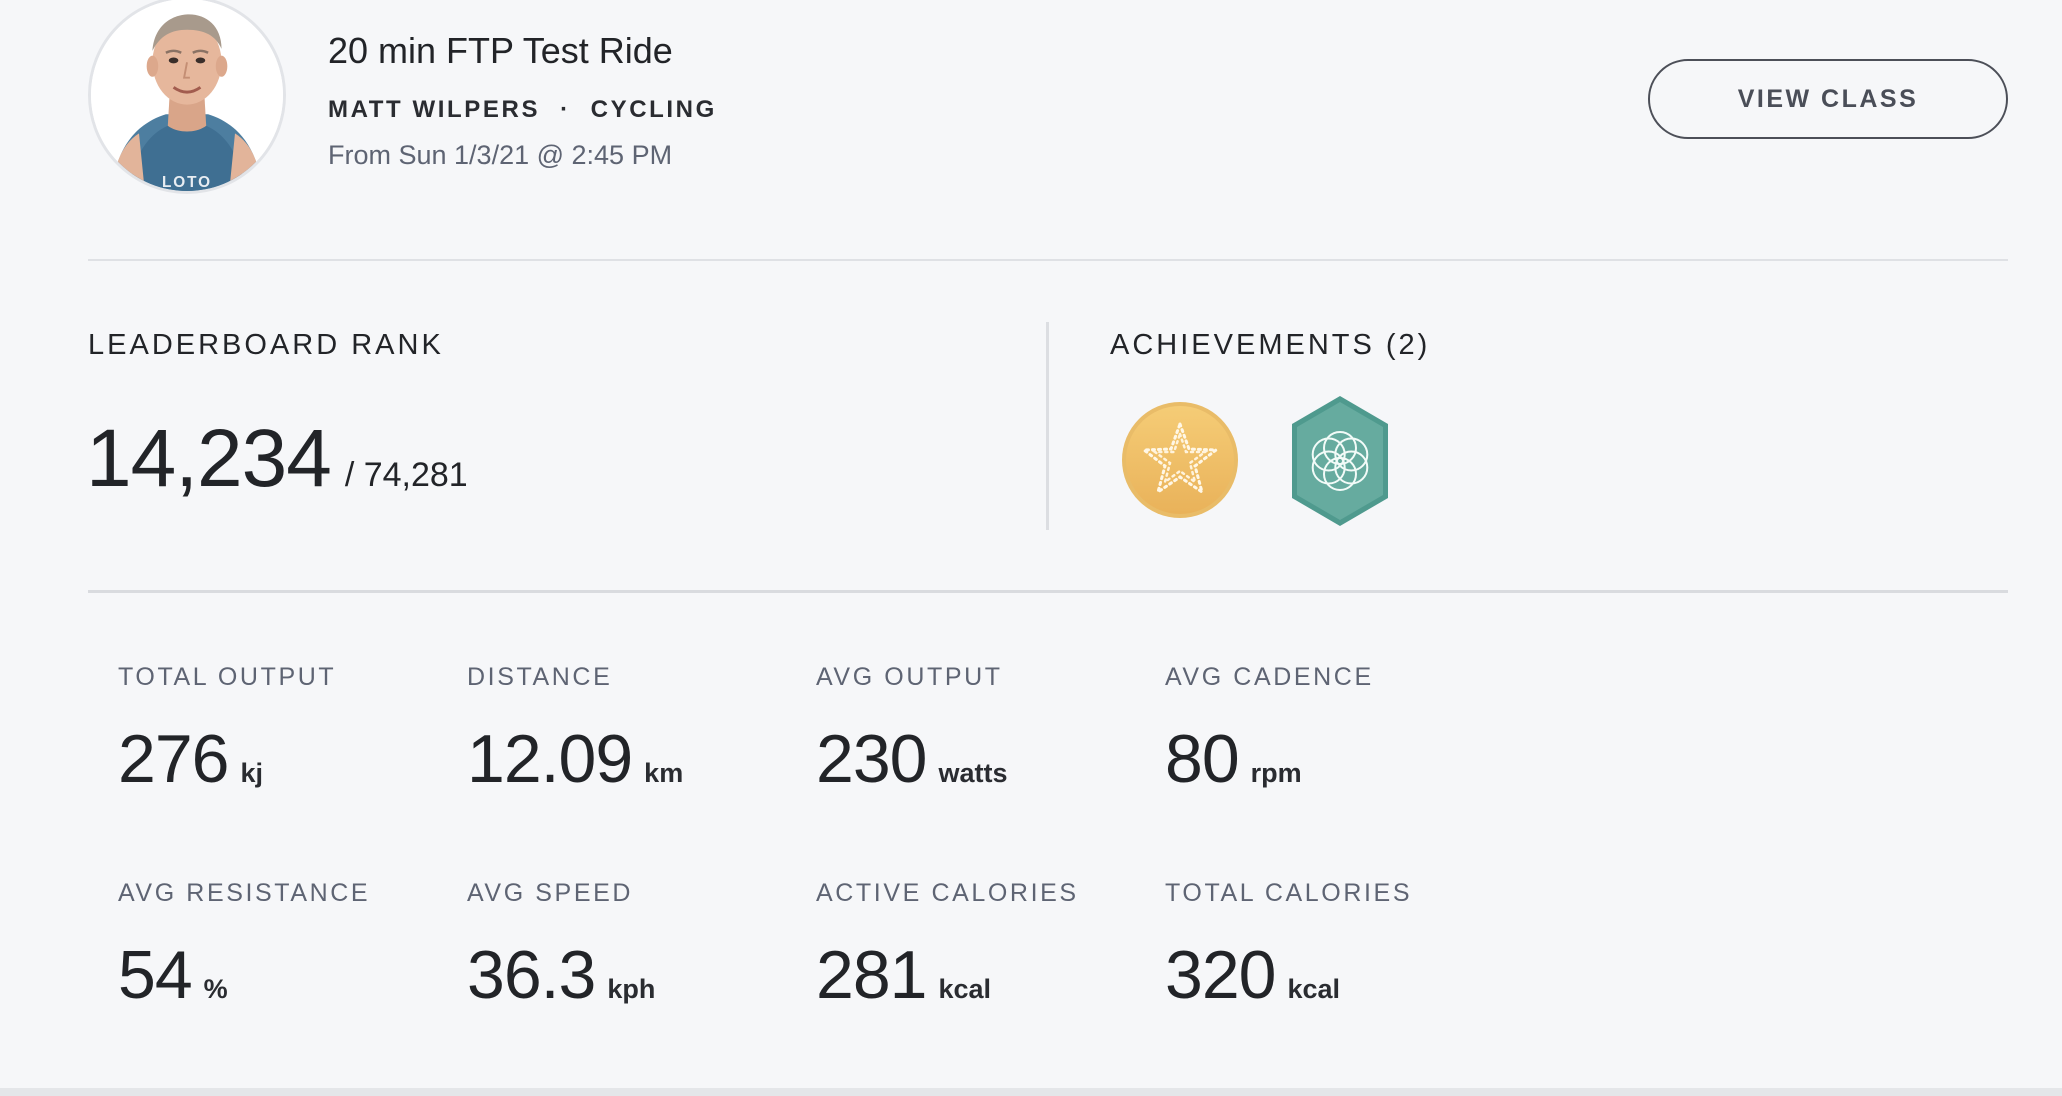  Describe the element at coordinates (251, 773) in the screenshot. I see `stat-unit: kj` at that location.